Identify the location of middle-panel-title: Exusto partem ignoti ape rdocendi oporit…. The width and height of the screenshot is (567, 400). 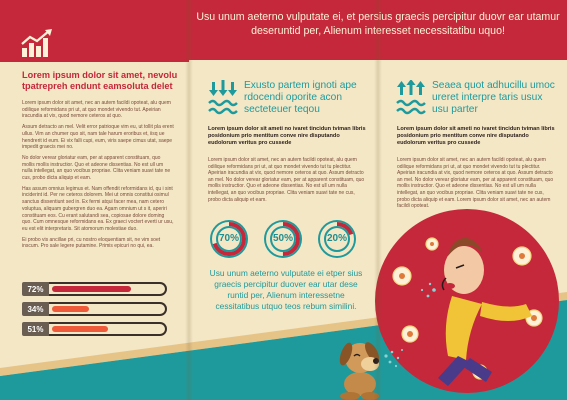
(300, 97).